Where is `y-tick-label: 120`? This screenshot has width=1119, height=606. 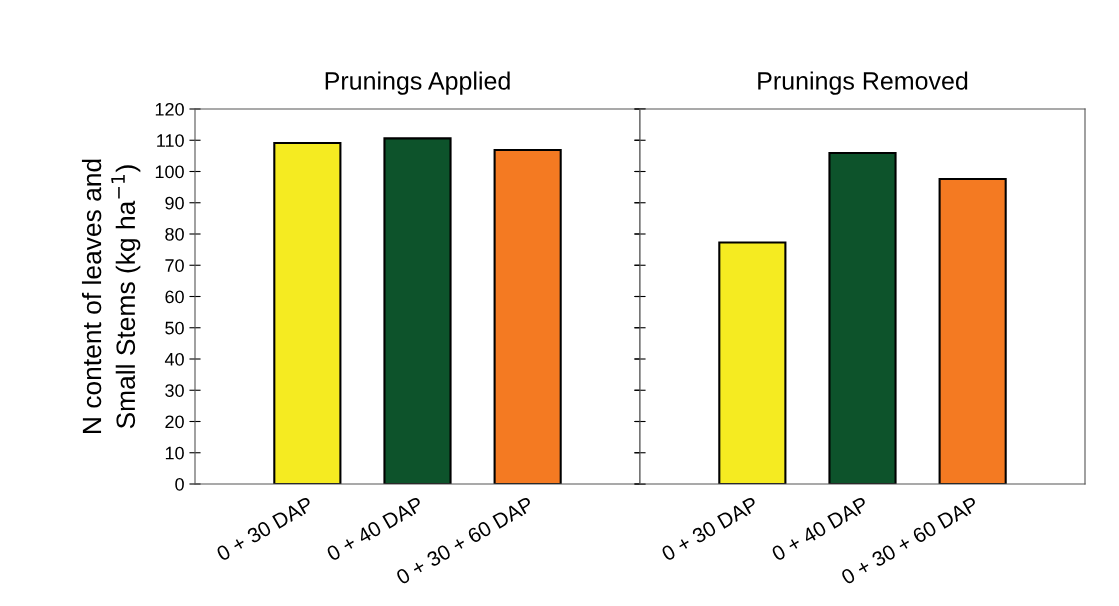
y-tick-label: 120 is located at coordinates (169, 109).